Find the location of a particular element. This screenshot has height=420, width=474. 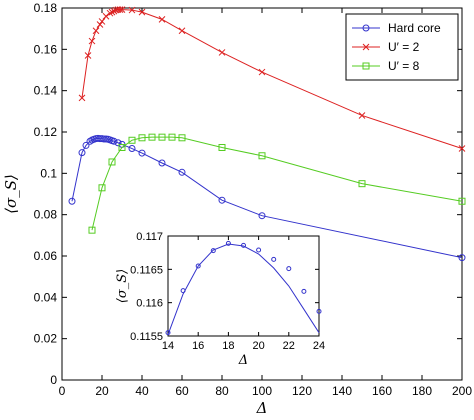

legend-label: U′ = 2 is located at coordinates (404, 47).